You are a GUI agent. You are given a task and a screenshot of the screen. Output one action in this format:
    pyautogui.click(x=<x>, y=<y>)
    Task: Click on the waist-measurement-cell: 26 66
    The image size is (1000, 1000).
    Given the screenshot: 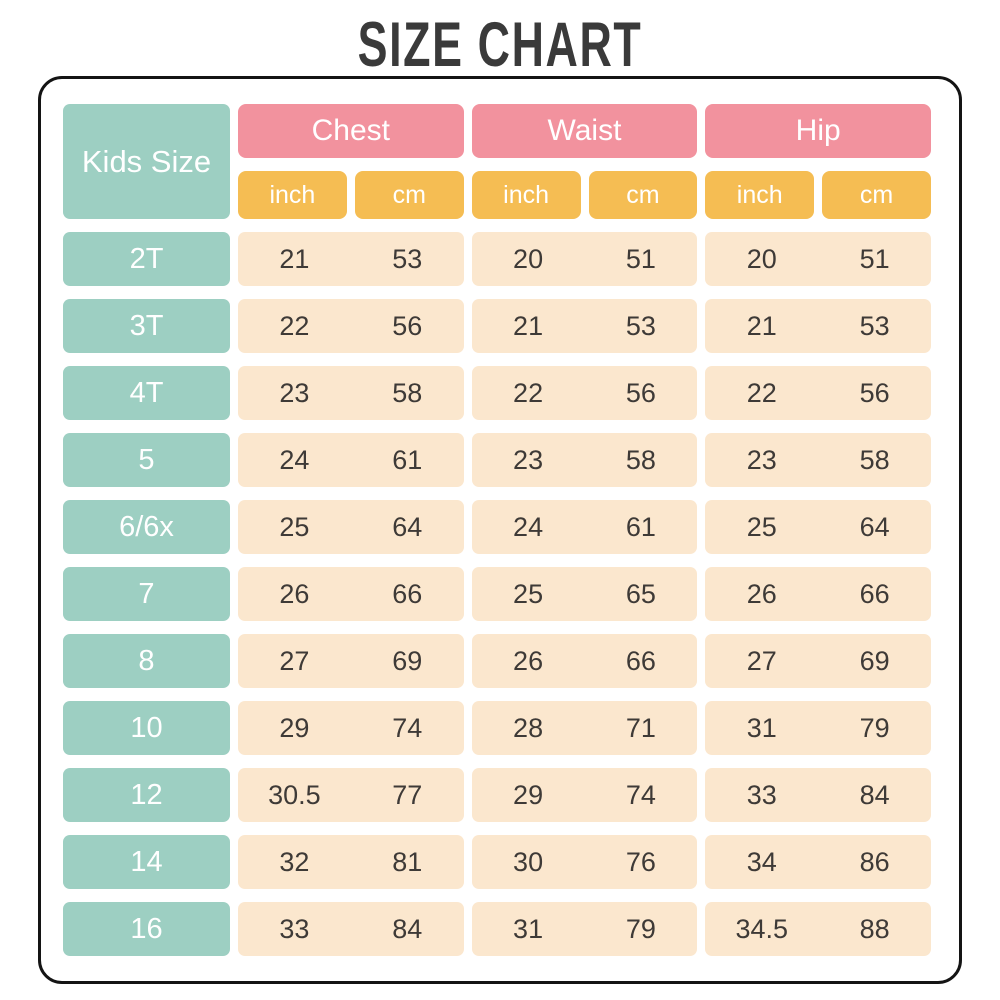 What is the action you would take?
    pyautogui.click(x=584, y=661)
    